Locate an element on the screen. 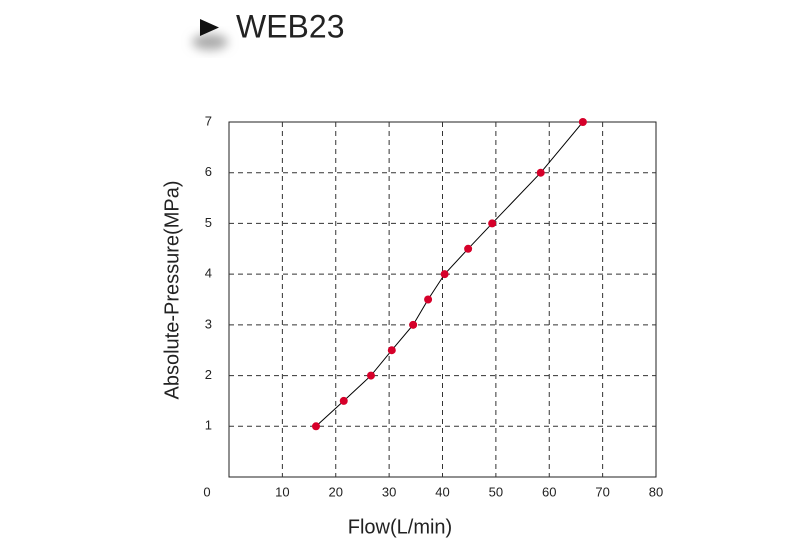  x-tick-label: 10 is located at coordinates (282, 491).